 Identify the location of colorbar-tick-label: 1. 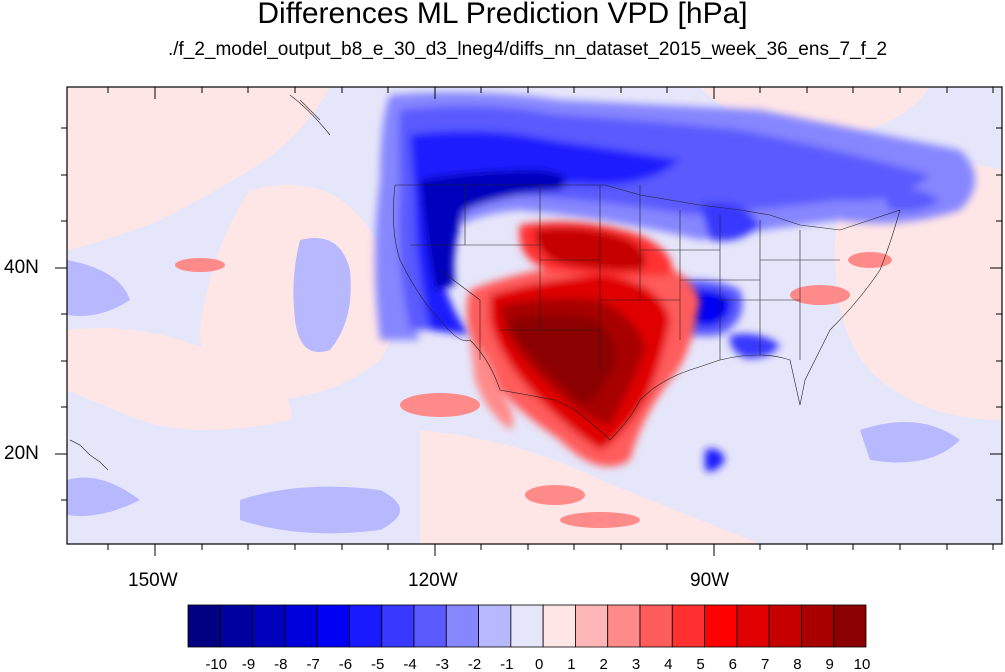
(571, 664).